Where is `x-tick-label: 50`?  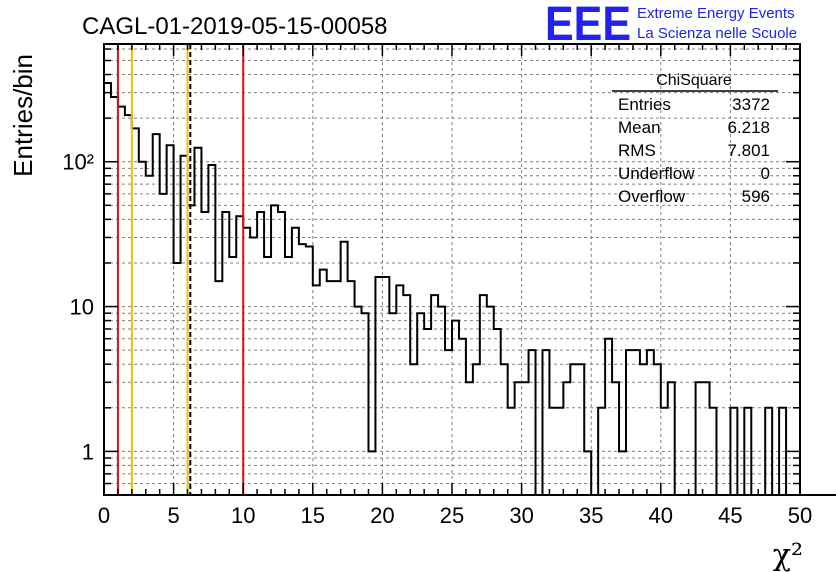
x-tick-label: 50 is located at coordinates (800, 515).